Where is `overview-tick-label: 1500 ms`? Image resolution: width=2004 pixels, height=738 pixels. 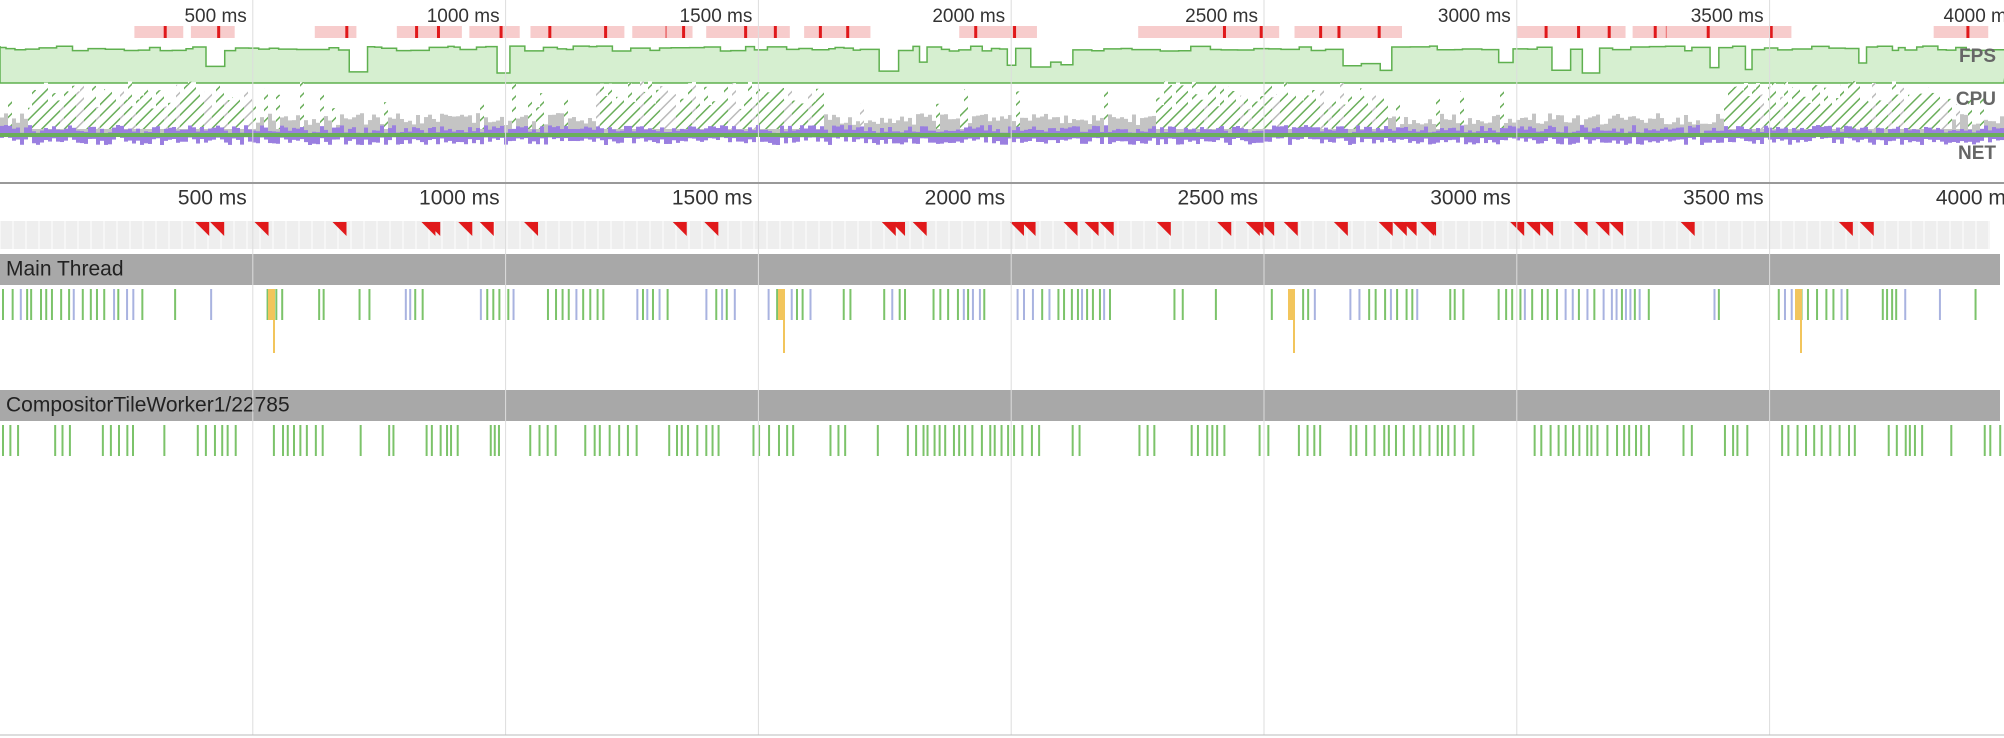 overview-tick-label: 1500 ms is located at coordinates (716, 16).